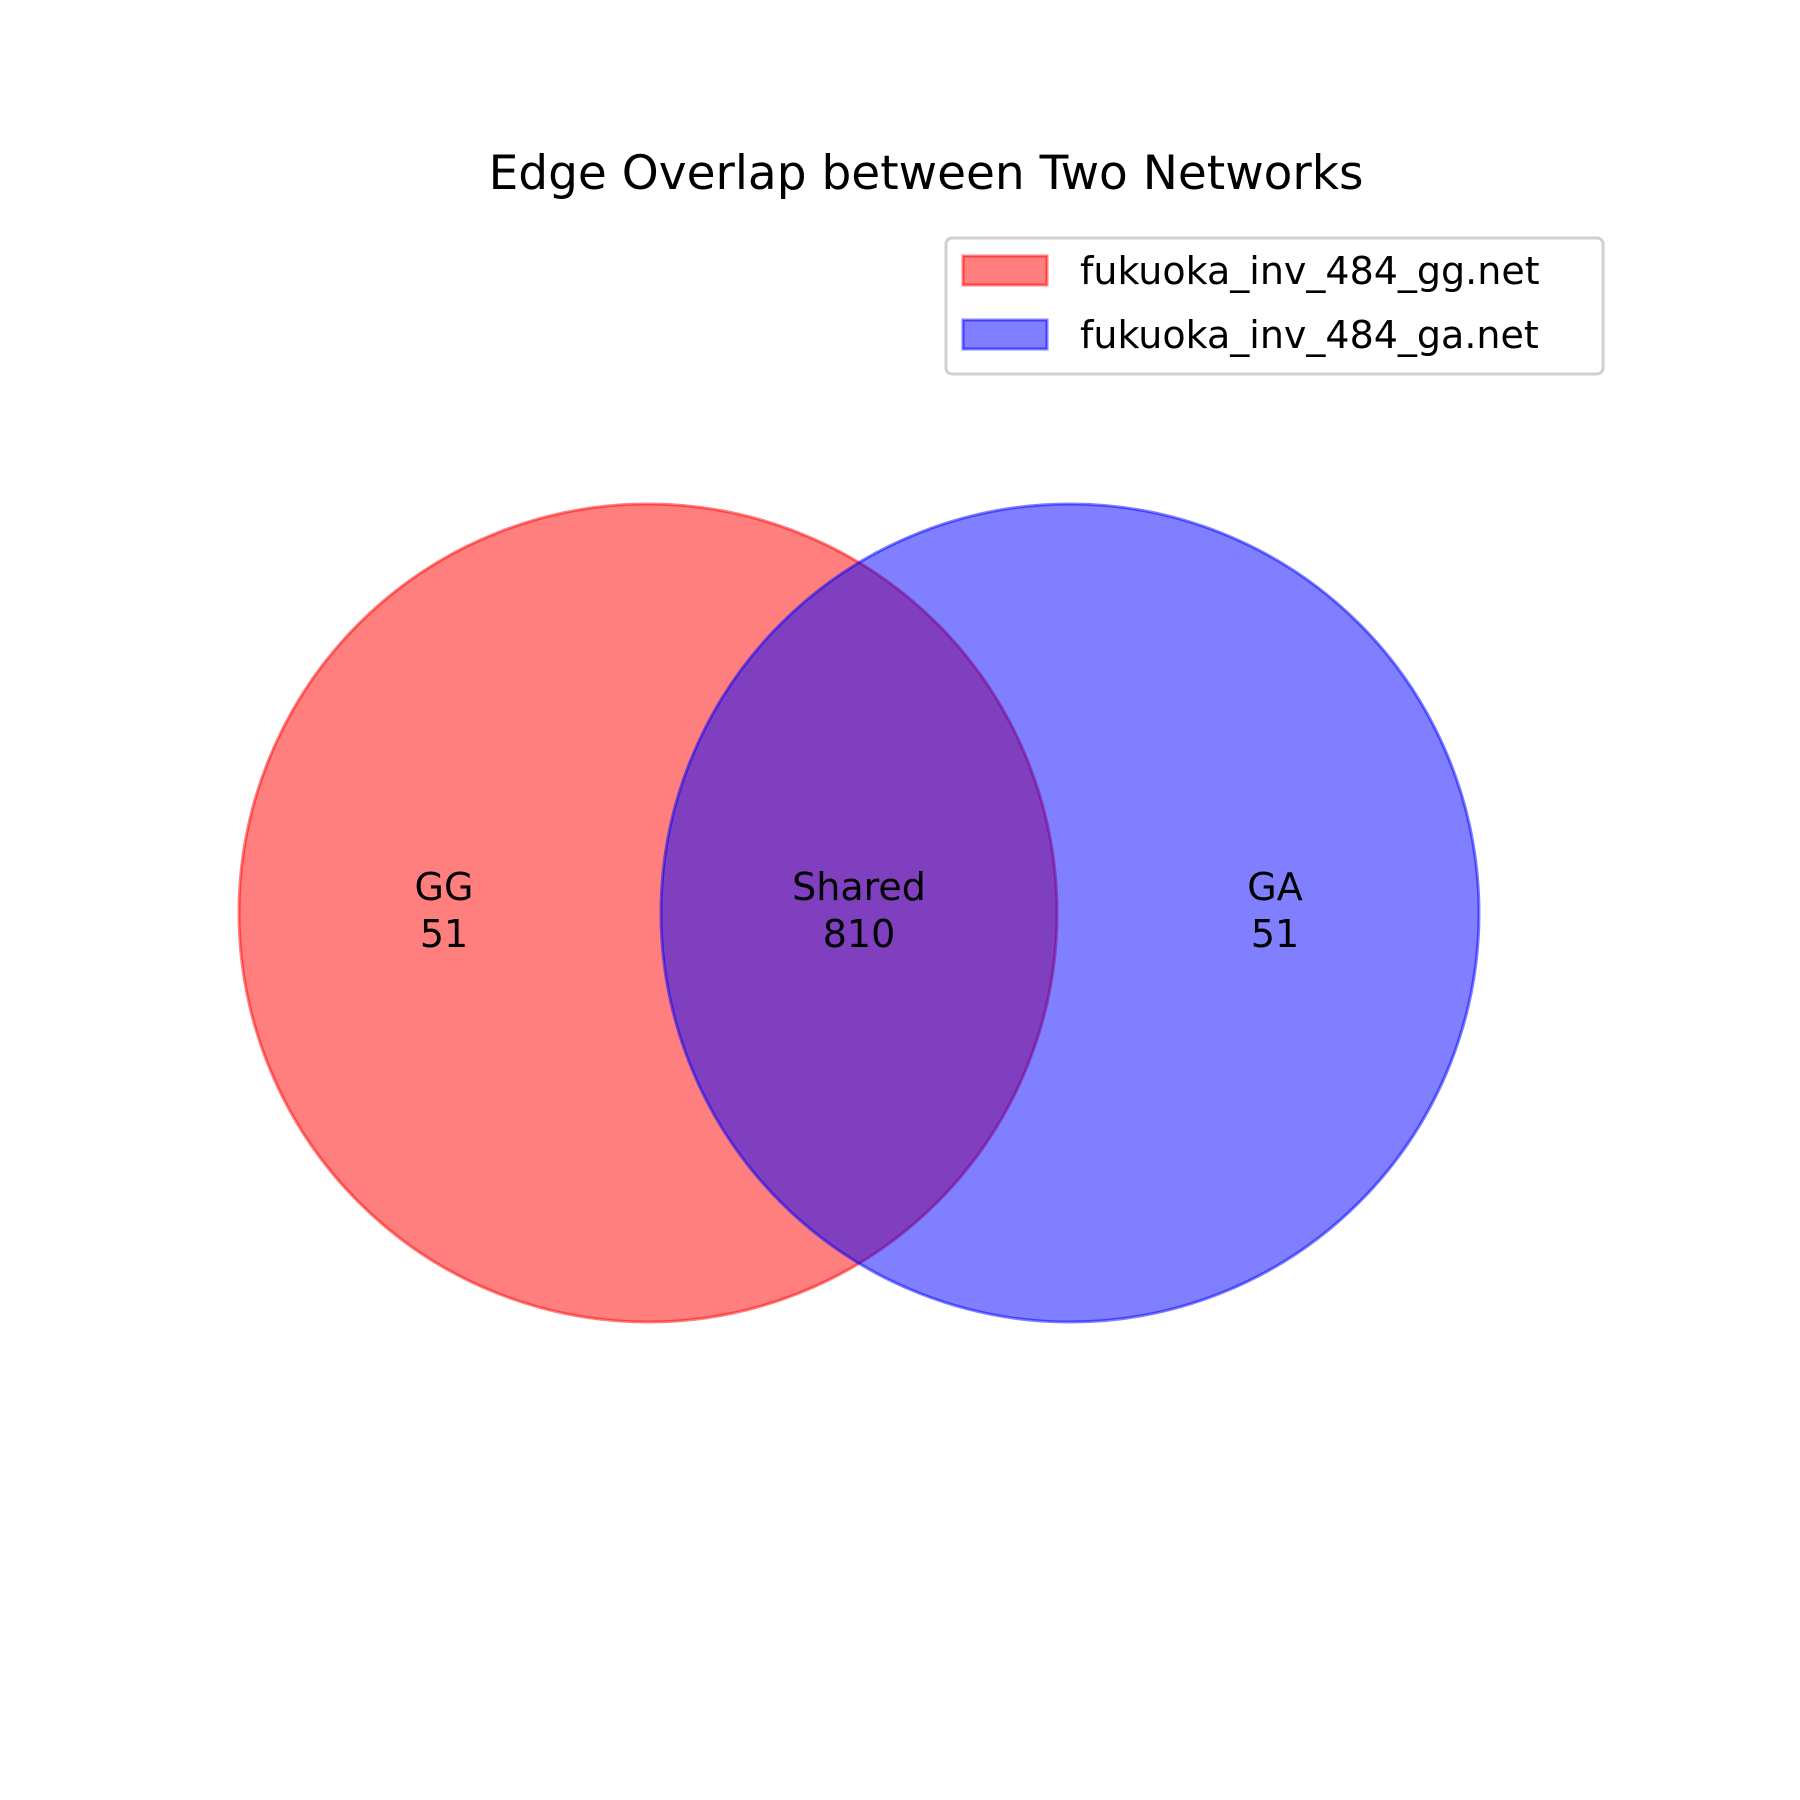 The image size is (1800, 1800). Describe the element at coordinates (444, 910) in the screenshot. I see `region-gg-label: GG 51` at that location.